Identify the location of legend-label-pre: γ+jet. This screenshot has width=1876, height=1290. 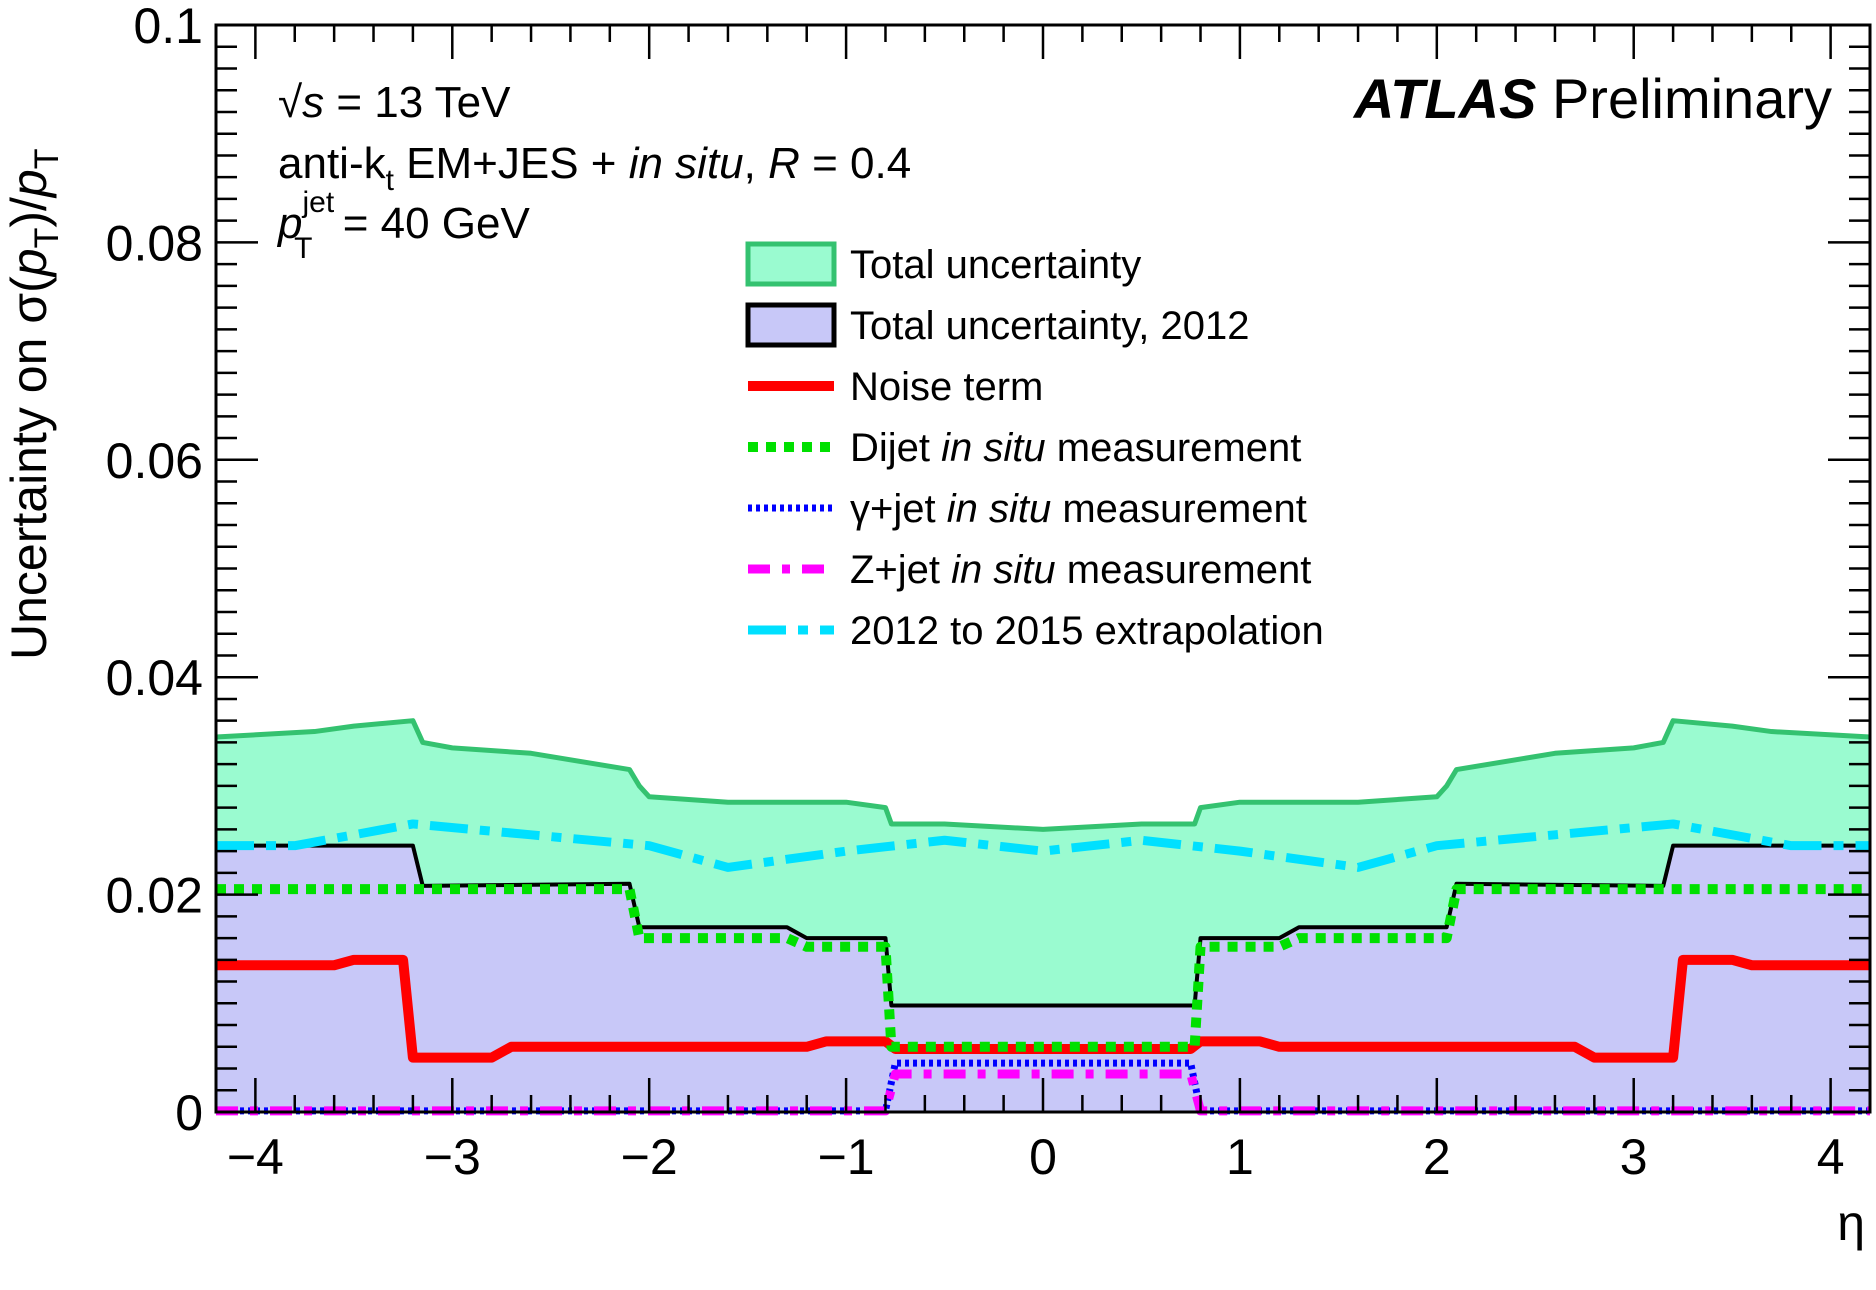
(898, 509).